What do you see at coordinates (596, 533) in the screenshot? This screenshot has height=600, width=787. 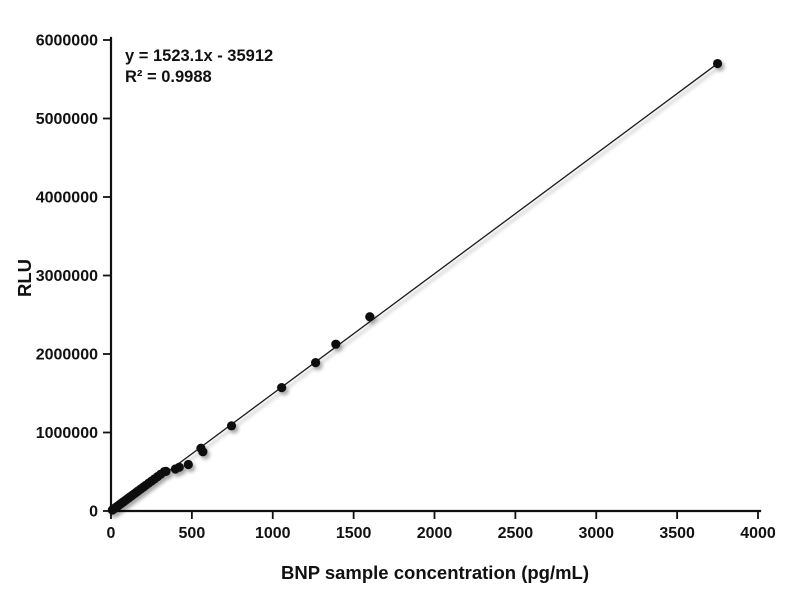 I see `x-axis-tick-label: 3000` at bounding box center [596, 533].